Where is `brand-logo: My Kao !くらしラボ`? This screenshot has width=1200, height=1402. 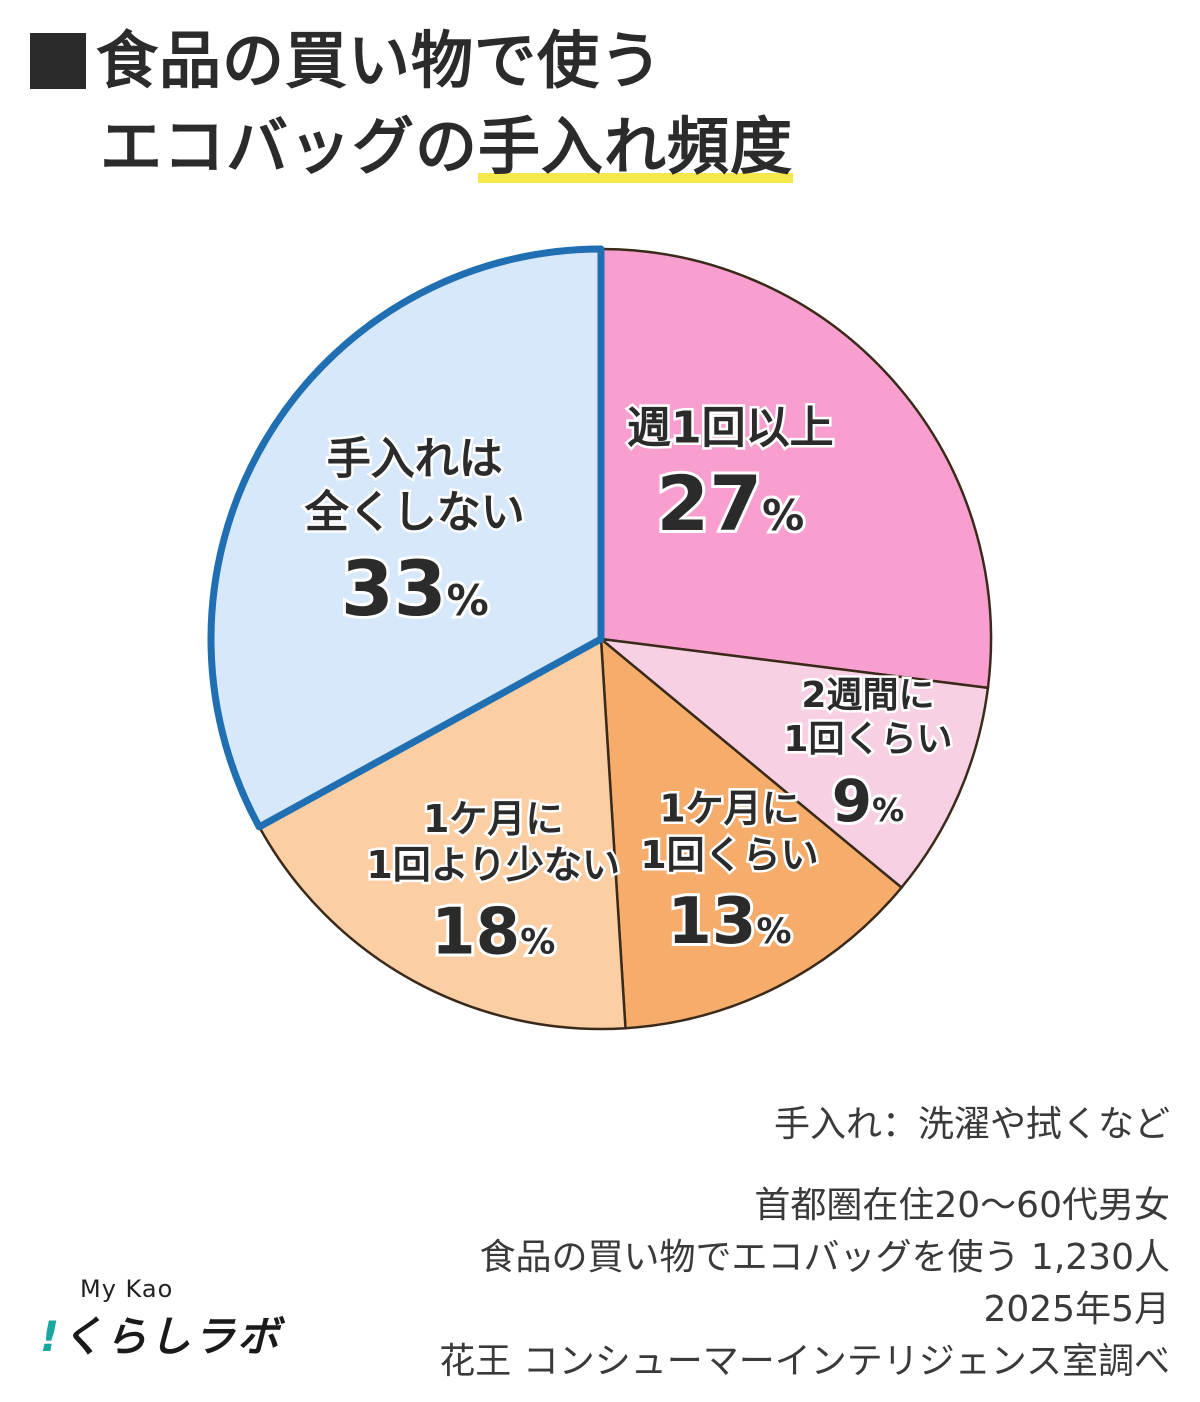
brand-logo: My Kao !くらしラボ is located at coordinates (160, 1319).